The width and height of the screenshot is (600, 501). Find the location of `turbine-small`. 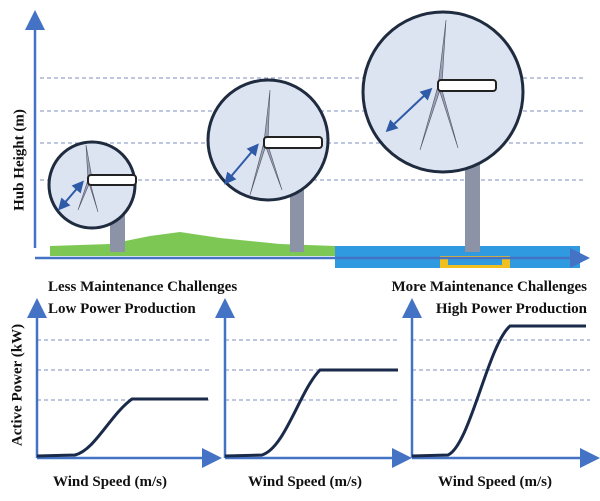

turbine-small is located at coordinates (97, 178).